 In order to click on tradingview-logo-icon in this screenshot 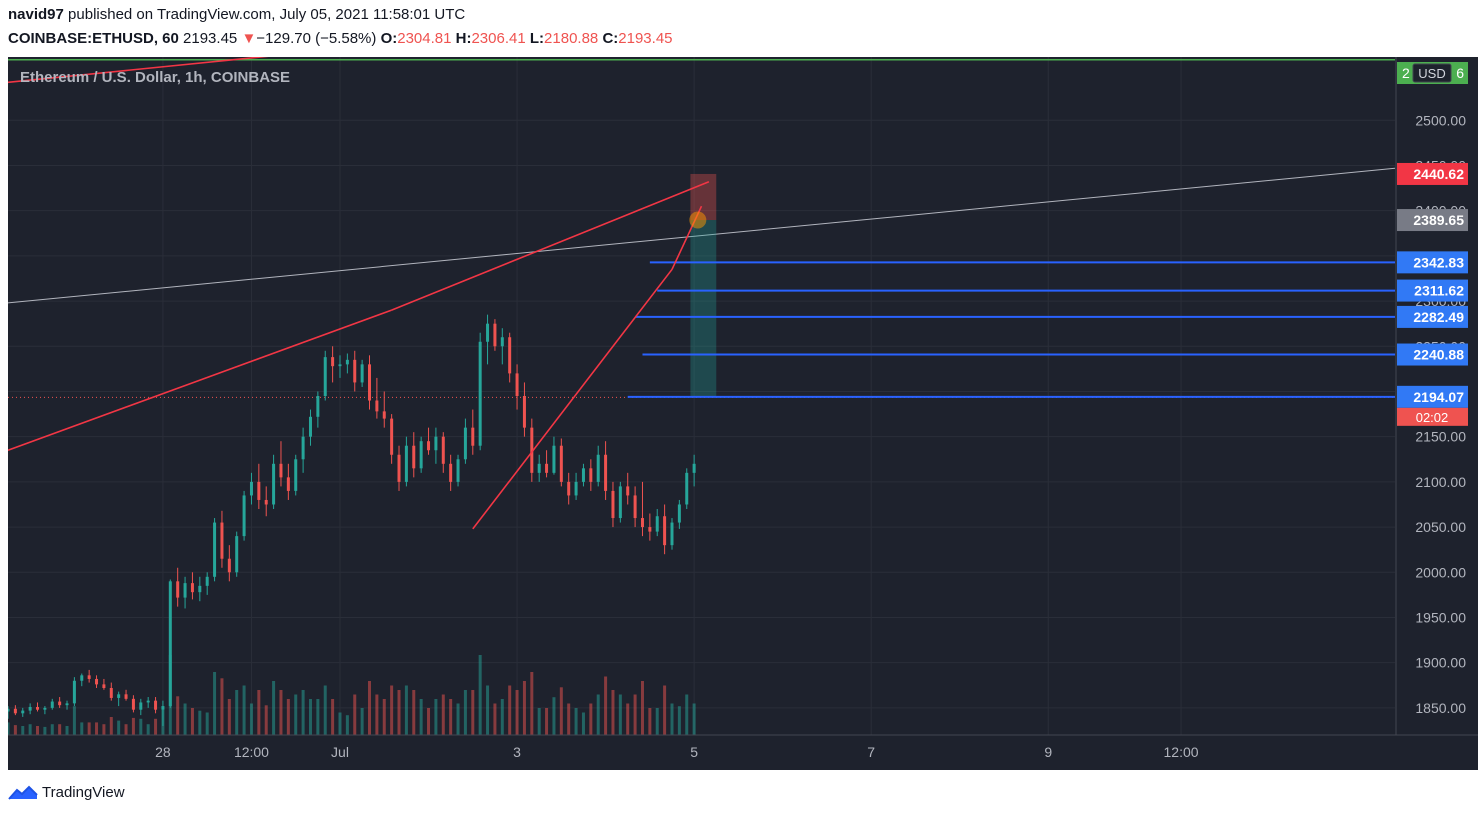, I will do `click(23, 792)`.